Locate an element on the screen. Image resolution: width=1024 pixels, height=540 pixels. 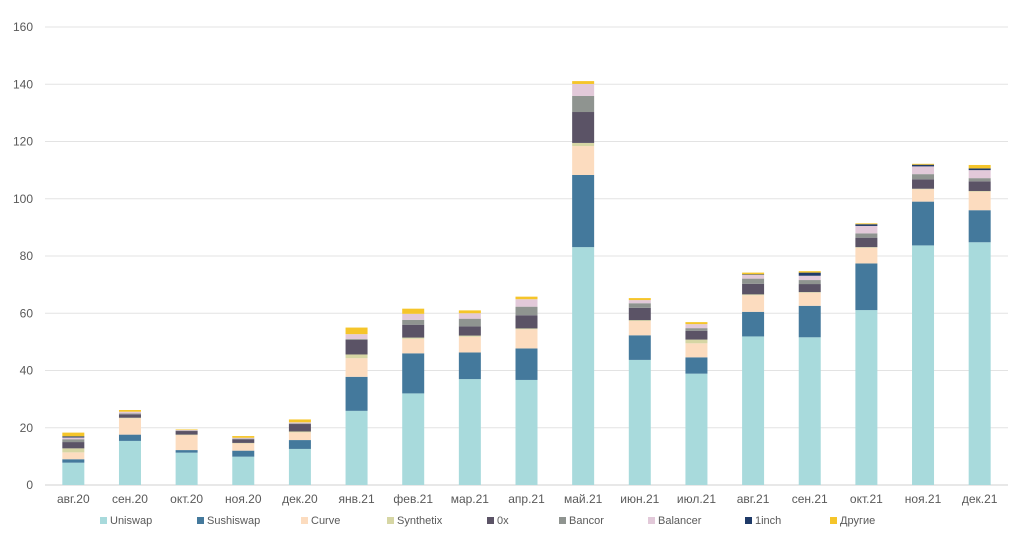
y-tick-label: 60 is located at coordinates (27, 313).